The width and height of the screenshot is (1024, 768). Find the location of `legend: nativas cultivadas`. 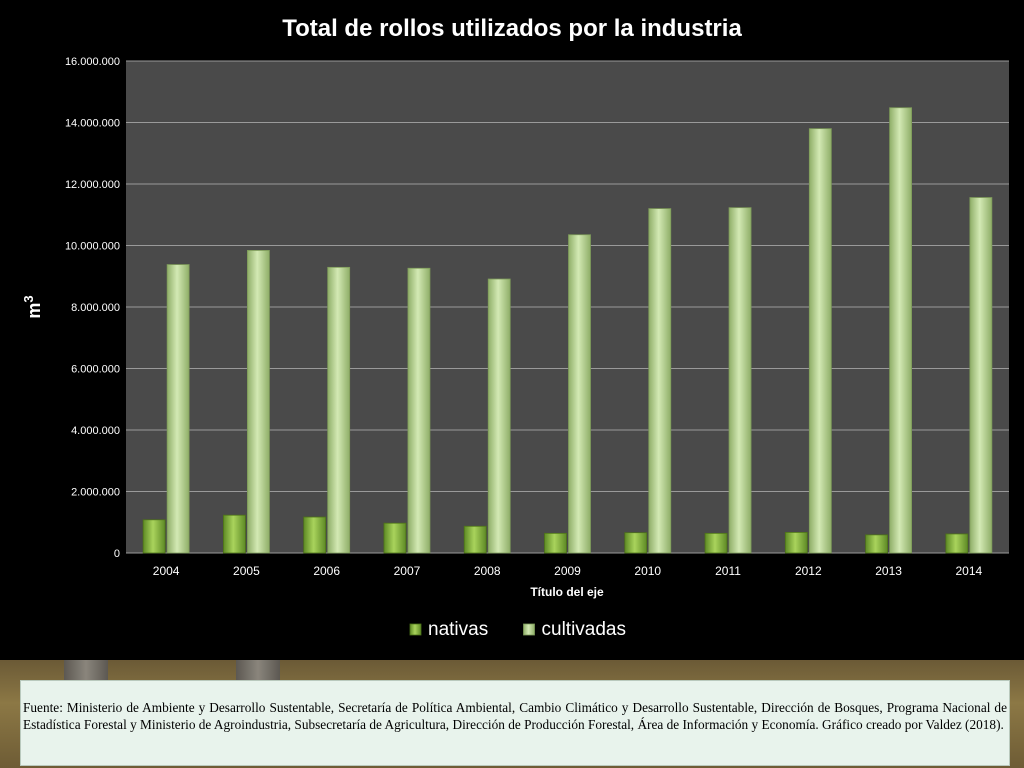

legend: nativas cultivadas is located at coordinates (518, 629).